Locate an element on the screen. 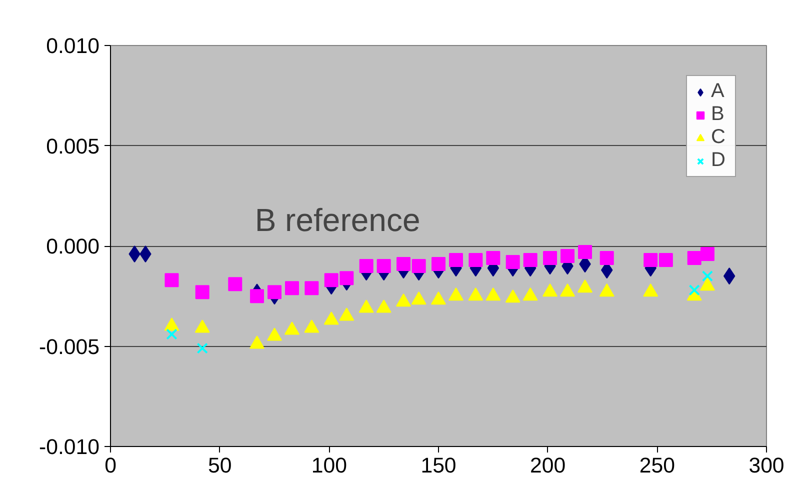 This screenshot has width=801, height=496. x-tick-label: 100 is located at coordinates (329, 466).